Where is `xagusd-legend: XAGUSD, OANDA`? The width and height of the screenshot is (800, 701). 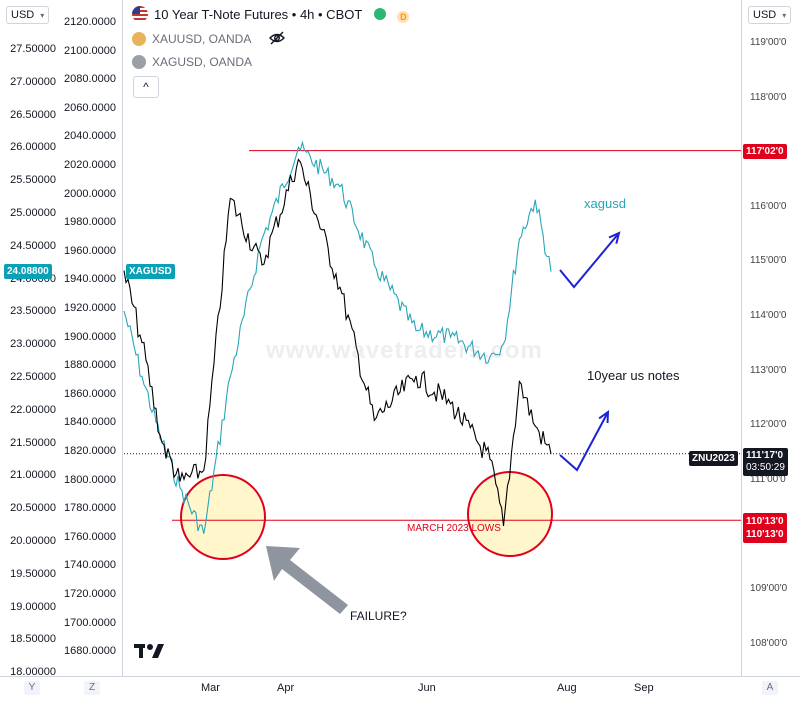 xagusd-legend: XAGUSD, OANDA is located at coordinates (192, 62).